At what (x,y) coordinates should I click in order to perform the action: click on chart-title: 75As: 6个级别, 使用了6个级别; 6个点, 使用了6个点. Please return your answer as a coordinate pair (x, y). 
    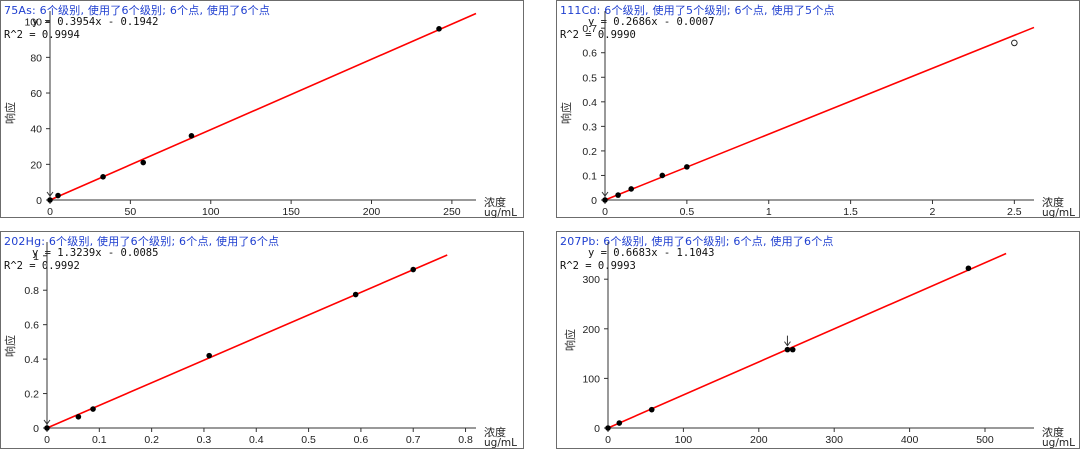
    Looking at the image, I should click on (137, 10).